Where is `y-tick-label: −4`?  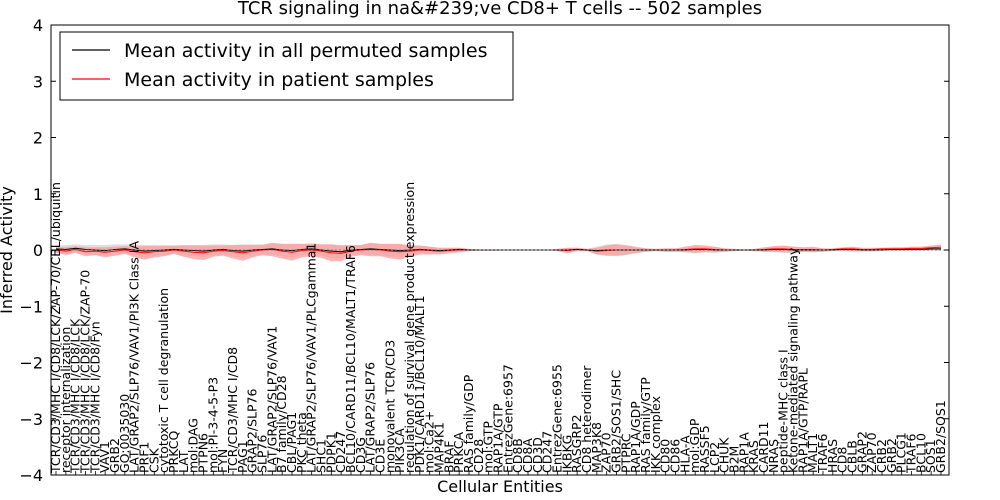 y-tick-label: −4 is located at coordinates (31, 475).